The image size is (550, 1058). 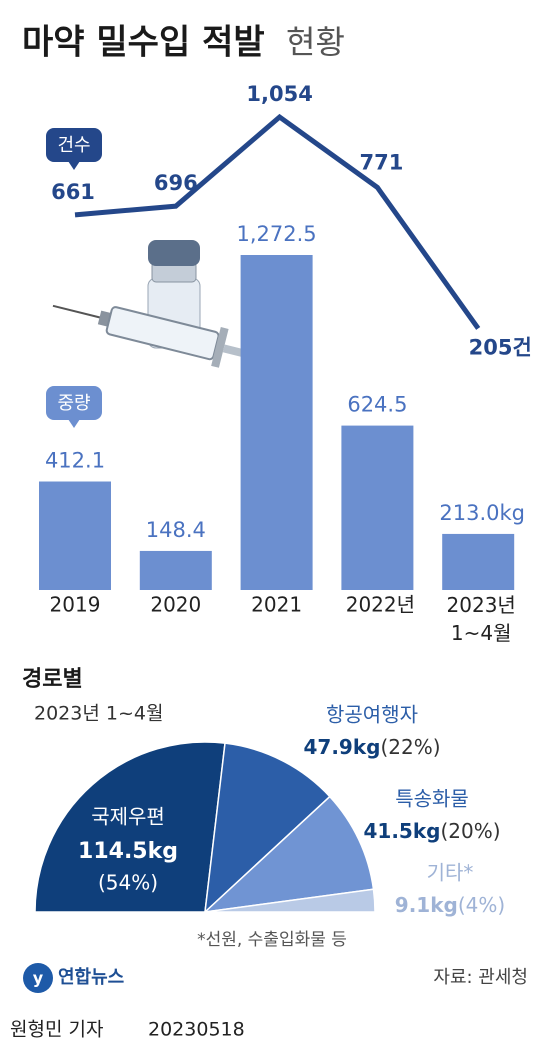 What do you see at coordinates (272, 940) in the screenshot?
I see `pie-note: *선원, 수출입화물 등` at bounding box center [272, 940].